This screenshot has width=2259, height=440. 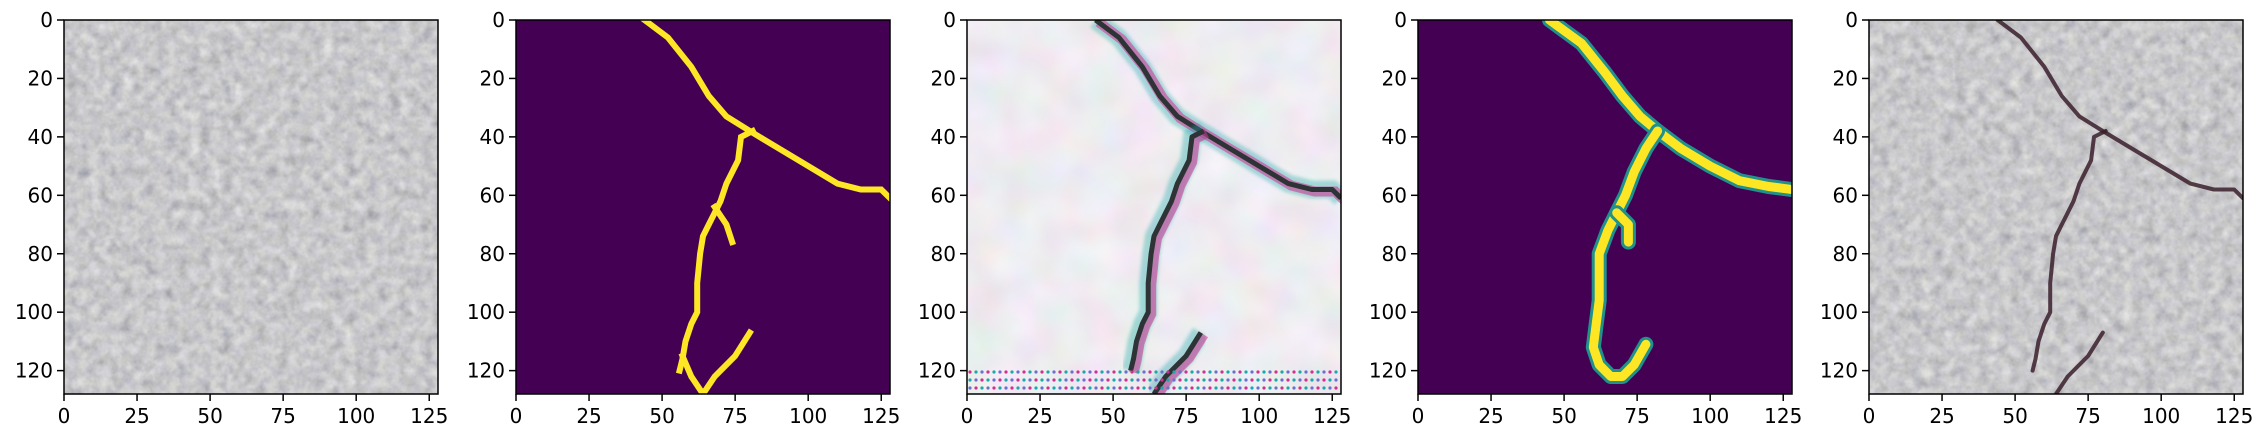 What do you see at coordinates (726, 361) in the screenshot?
I see `crack-mask` at bounding box center [726, 361].